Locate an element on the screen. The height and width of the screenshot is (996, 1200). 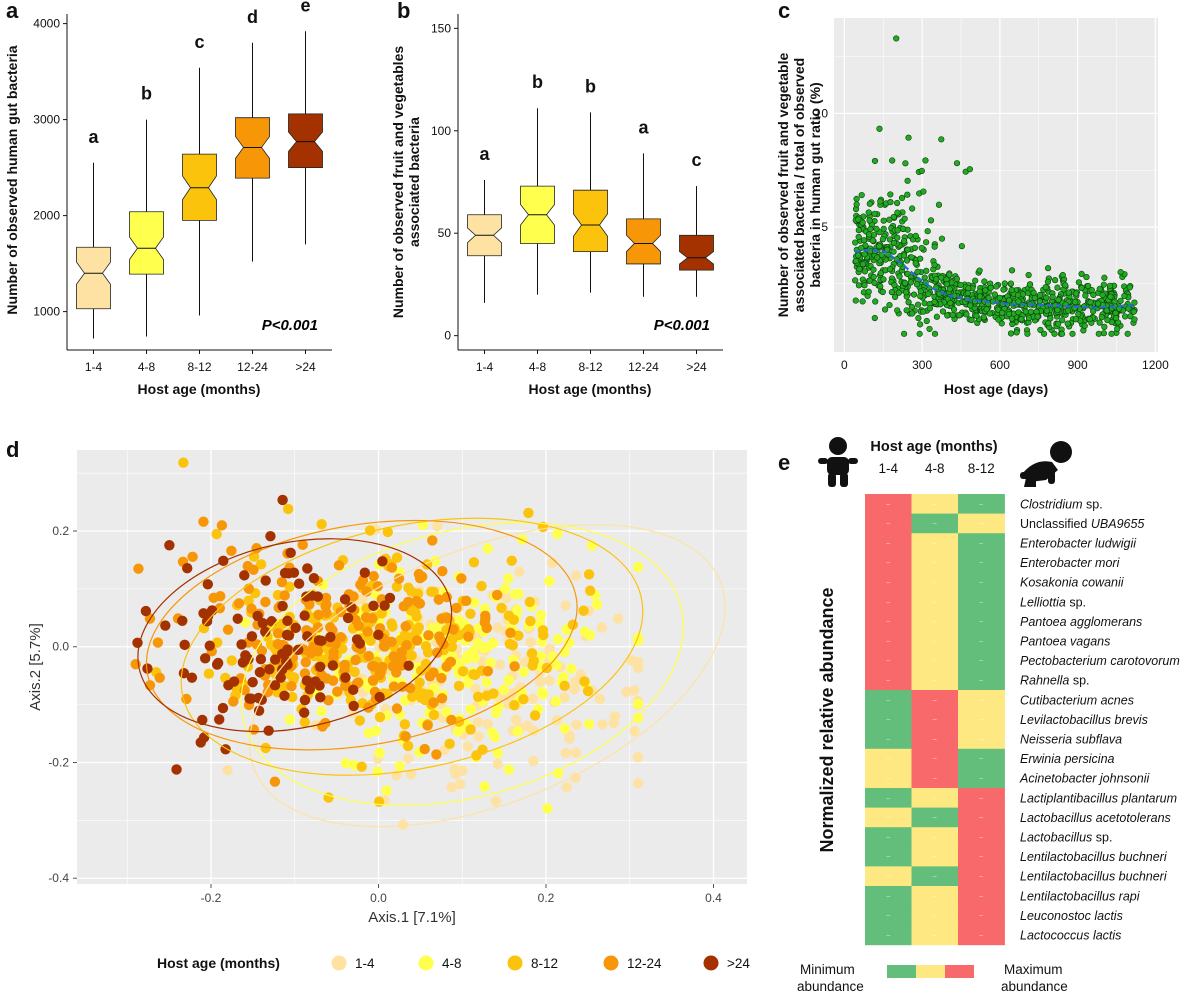
pb-xtick-label: 4-8 is located at coordinates (538, 367).